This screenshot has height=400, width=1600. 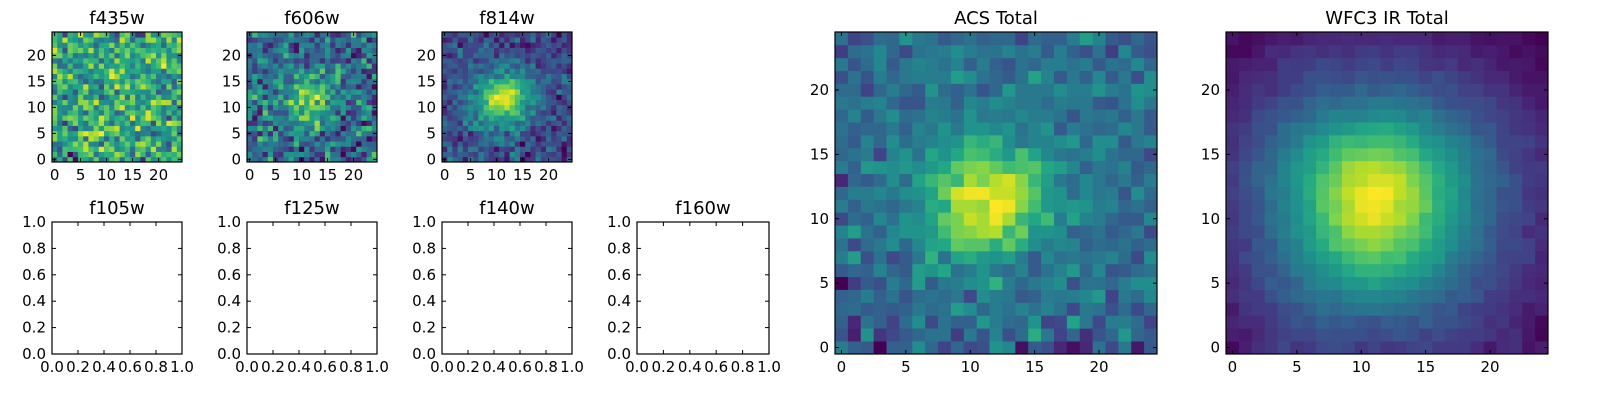 I want to click on y-tick-label: 0, so click(x=431, y=159).